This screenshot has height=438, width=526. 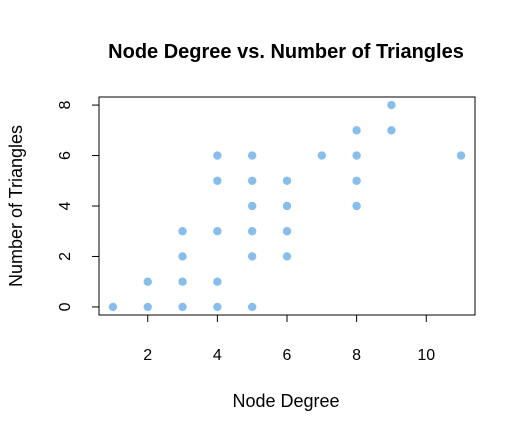 I want to click on y-axis: 0 2 4 6 8, so click(x=78, y=206).